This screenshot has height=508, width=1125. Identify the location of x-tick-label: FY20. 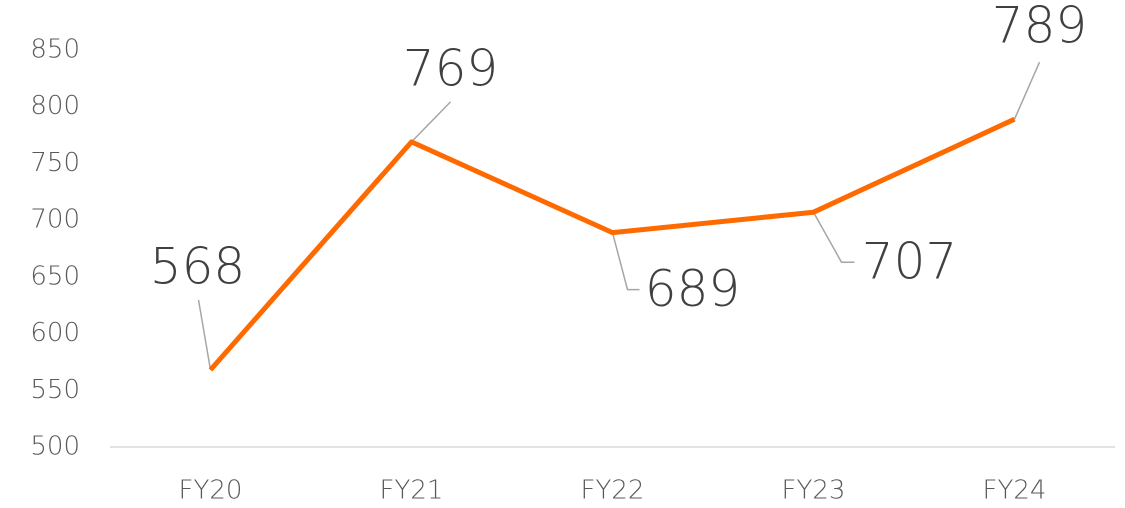
(211, 491).